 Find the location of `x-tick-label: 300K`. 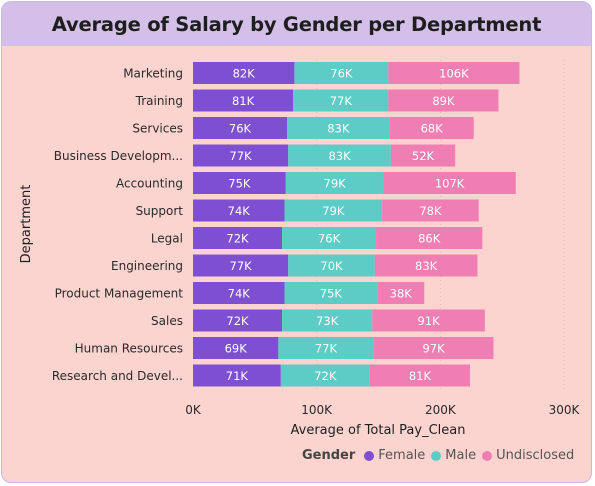

x-tick-label: 300K is located at coordinates (565, 410).